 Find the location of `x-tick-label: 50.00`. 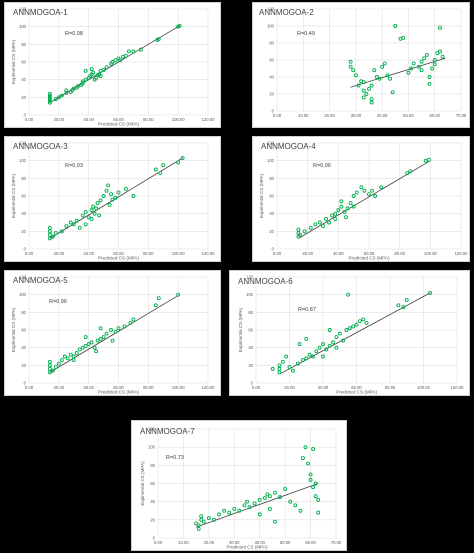

x-tick-label: 50.00 is located at coordinates (285, 542).